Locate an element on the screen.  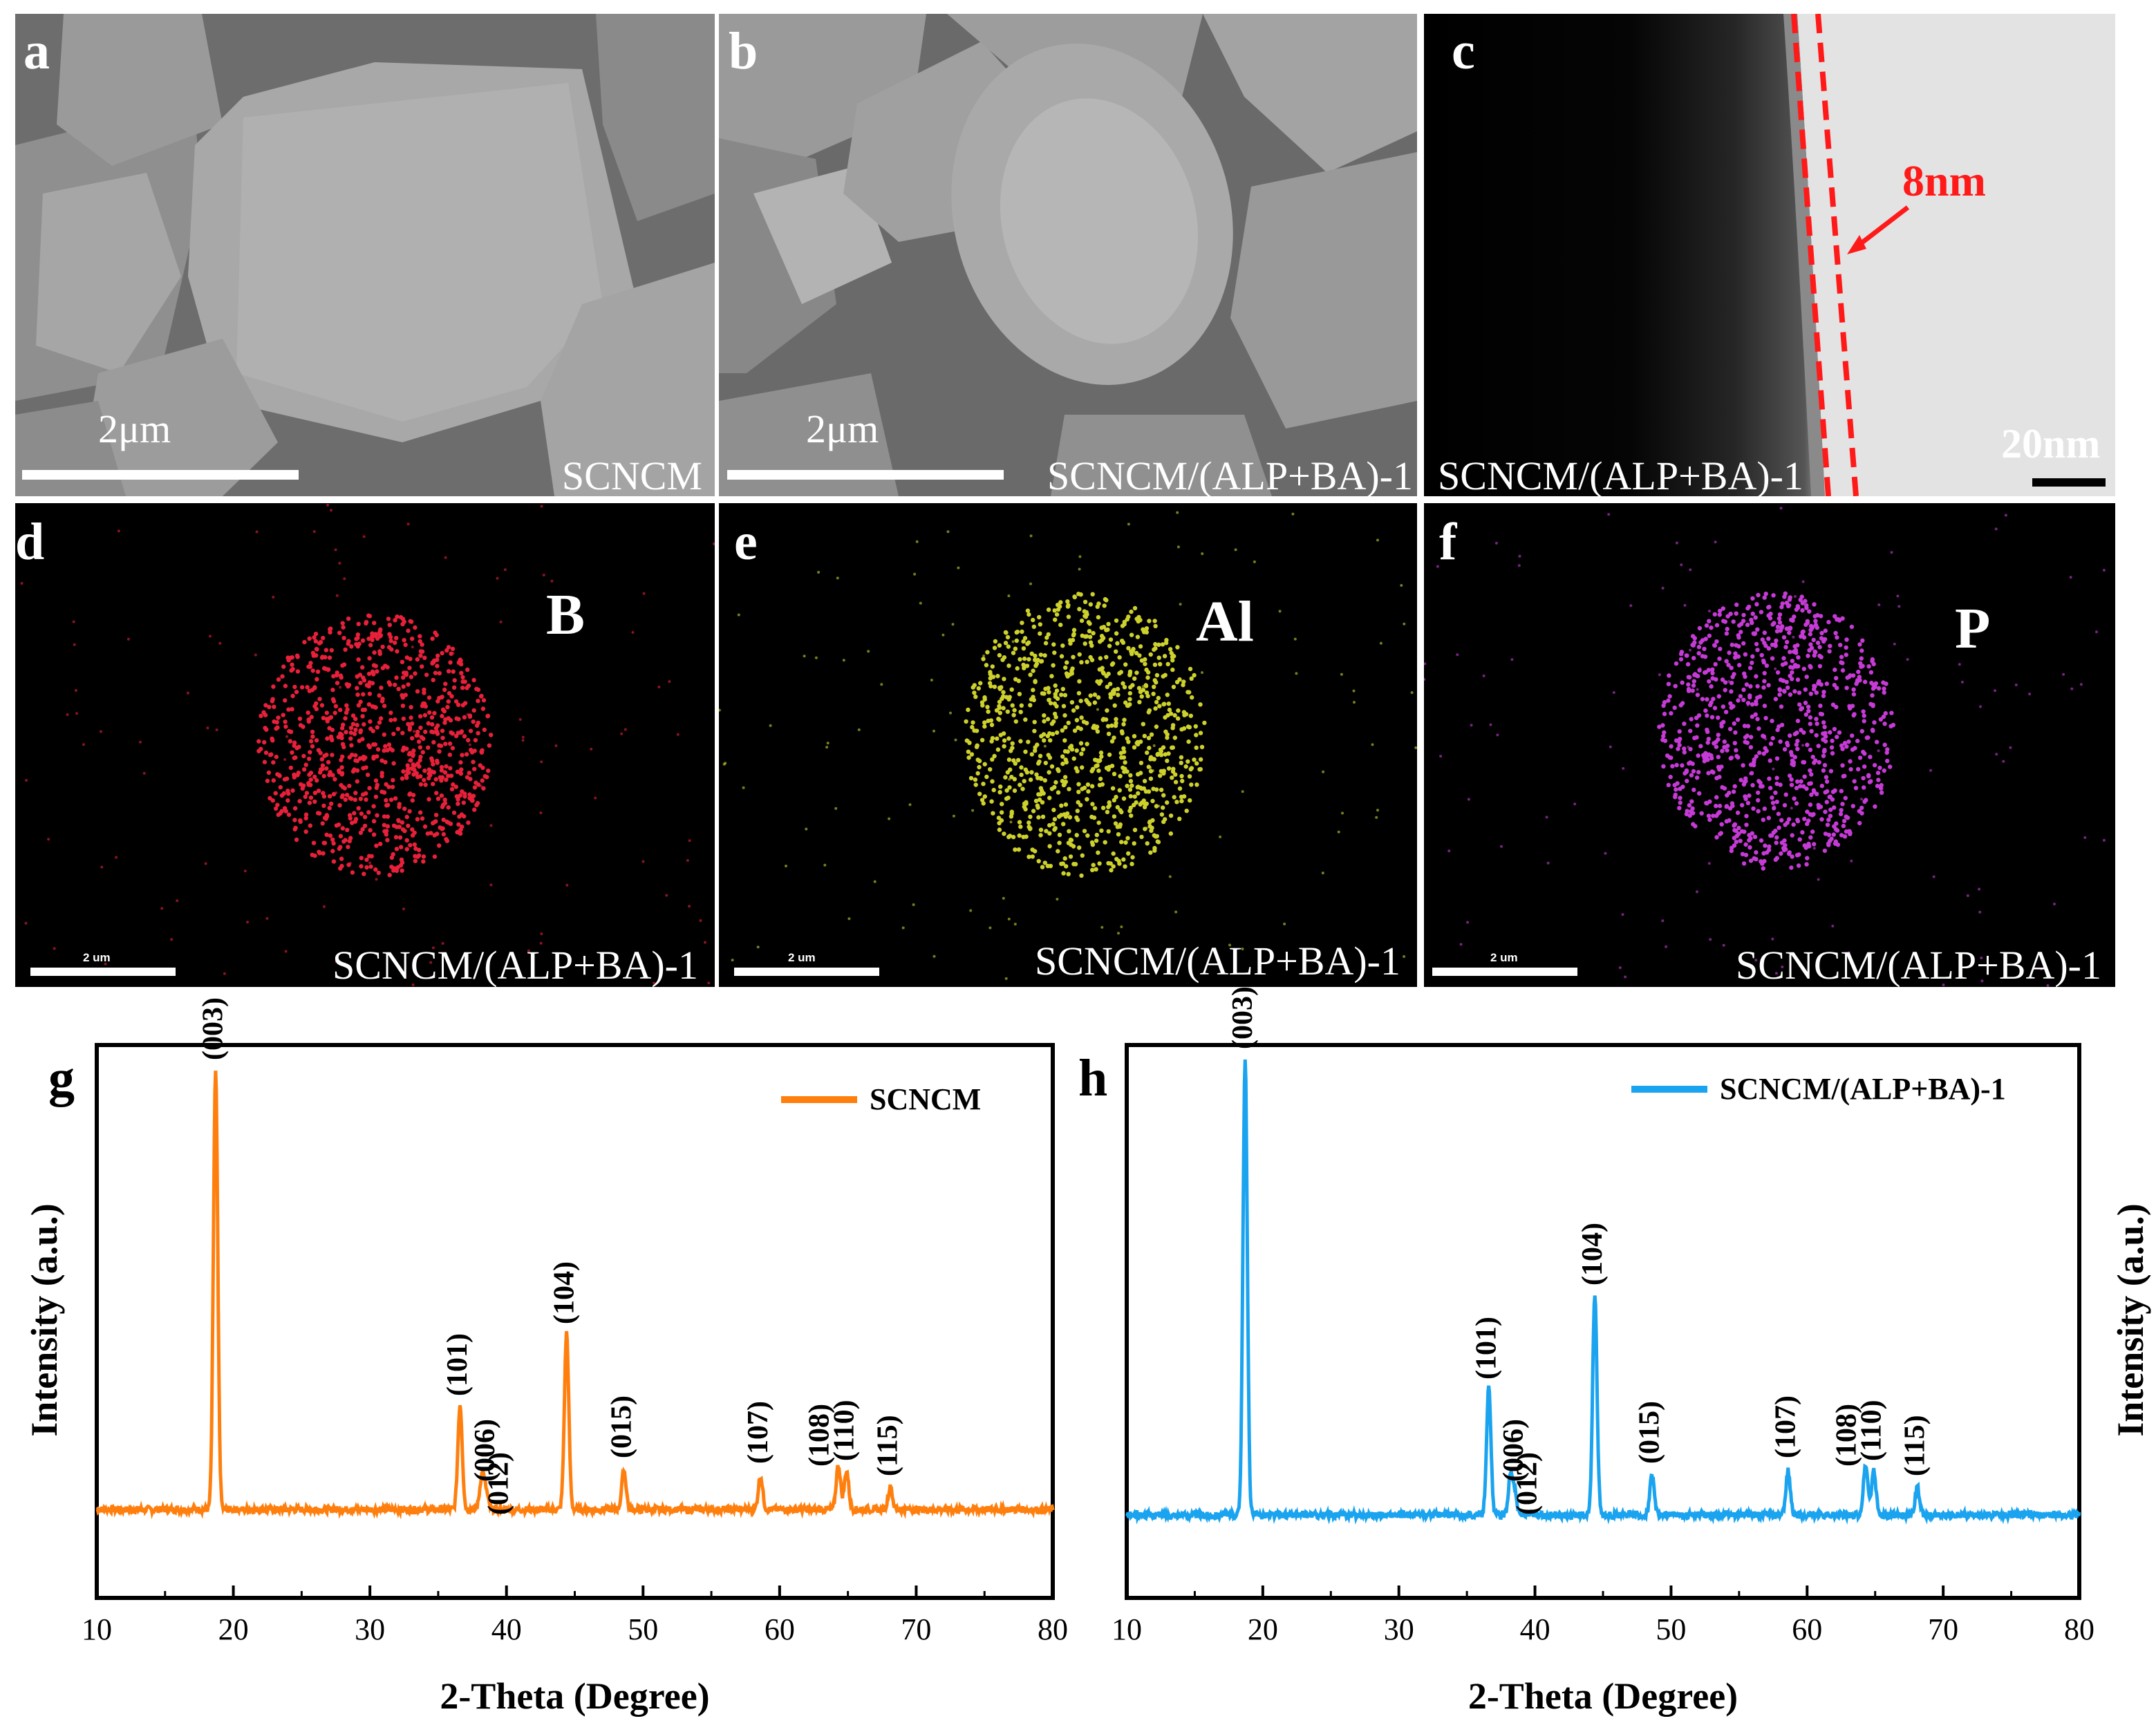
panel-label: d is located at coordinates (30, 542).